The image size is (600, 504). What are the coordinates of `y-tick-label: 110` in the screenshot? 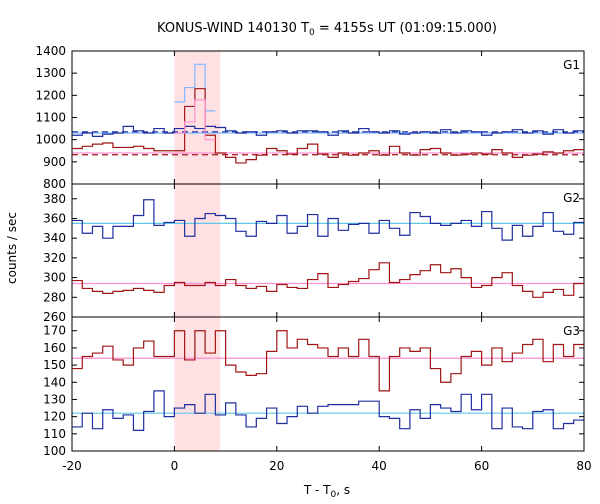 It's located at (54, 434).